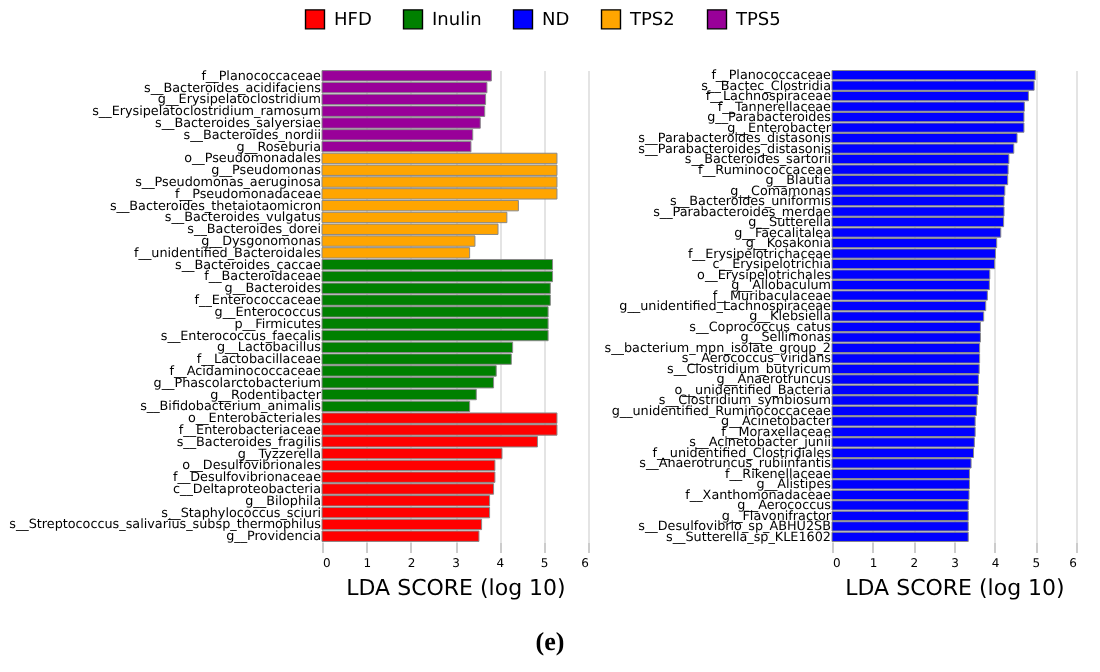  Describe the element at coordinates (353, 21) in the screenshot. I see `legend-label: HFD` at that location.